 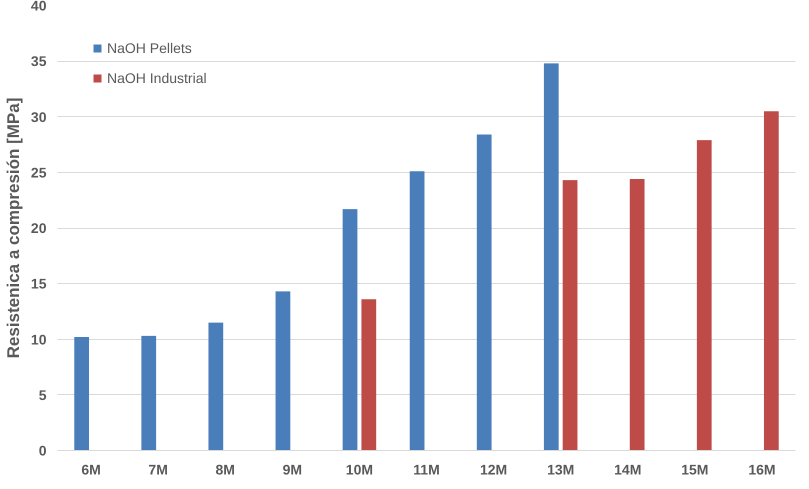 I want to click on x-tick-label: 12M, so click(x=494, y=470).